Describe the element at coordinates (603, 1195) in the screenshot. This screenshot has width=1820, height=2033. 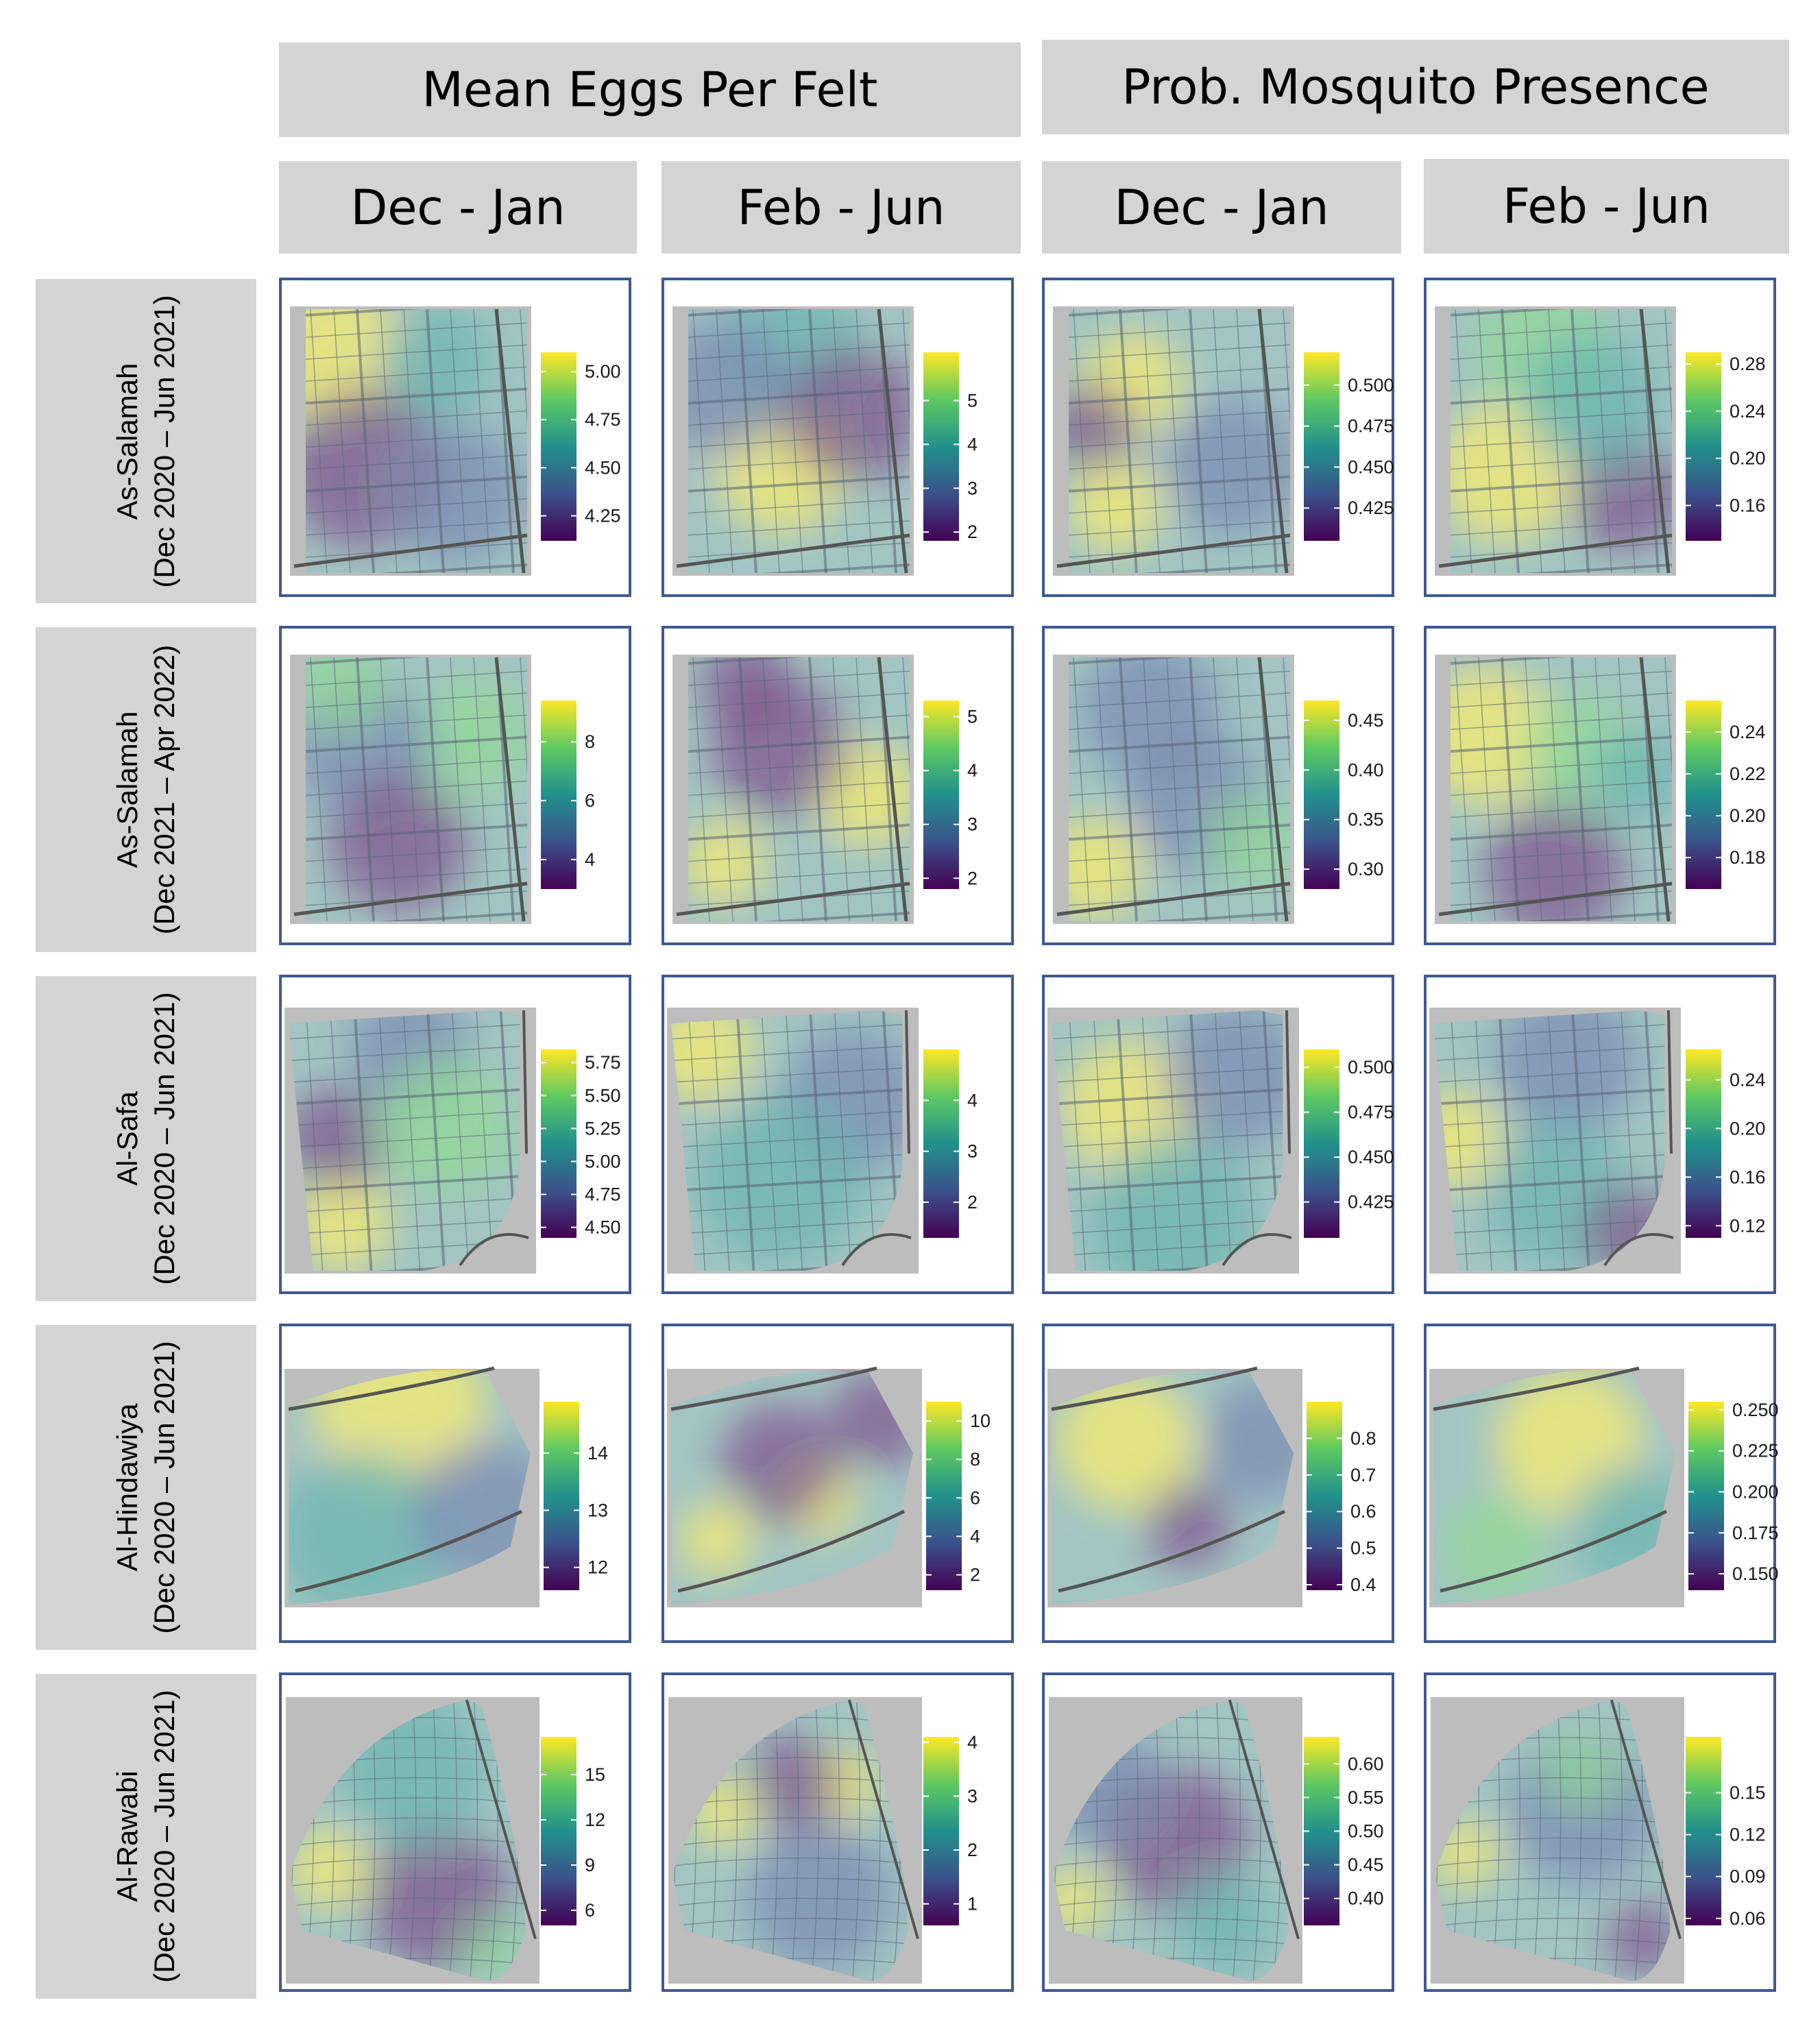
I see `colorbar-tick-label: 4.75` at that location.